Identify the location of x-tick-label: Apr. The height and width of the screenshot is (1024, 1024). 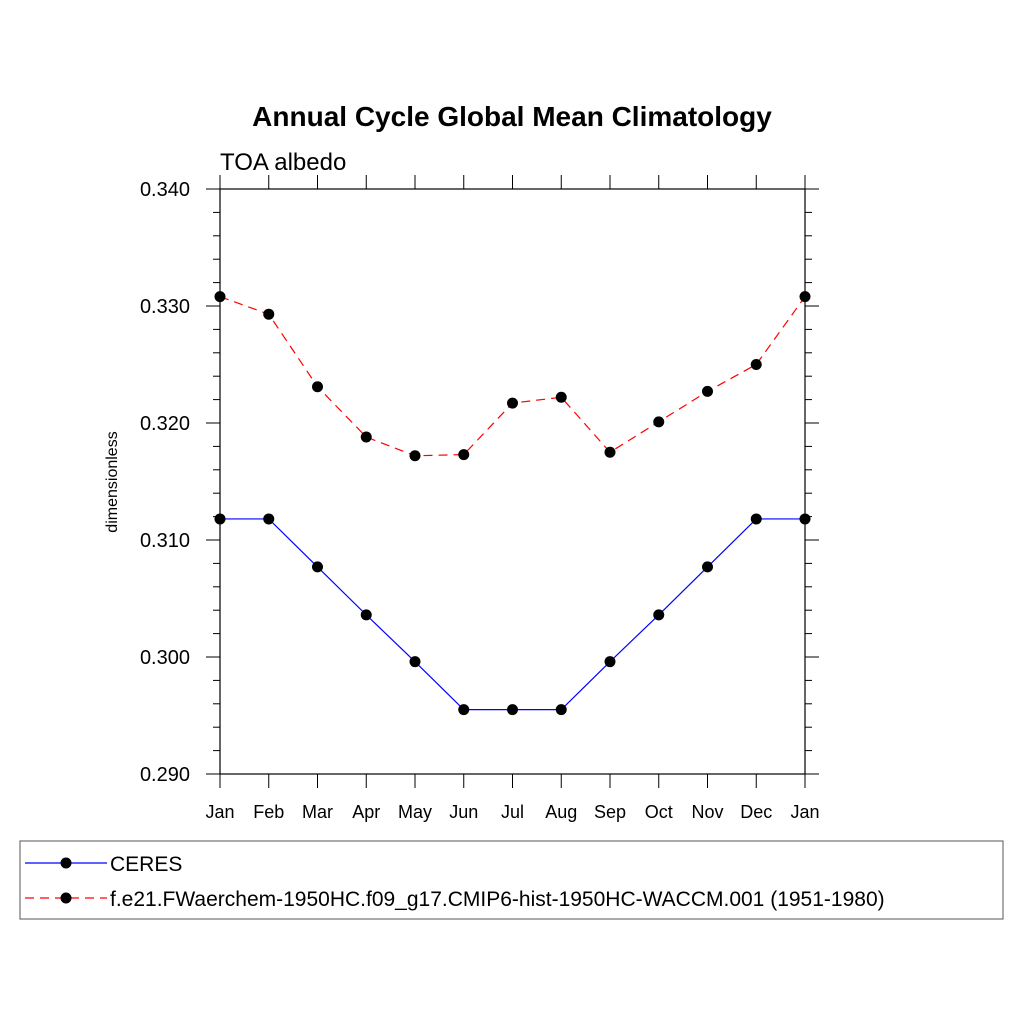
(366, 812).